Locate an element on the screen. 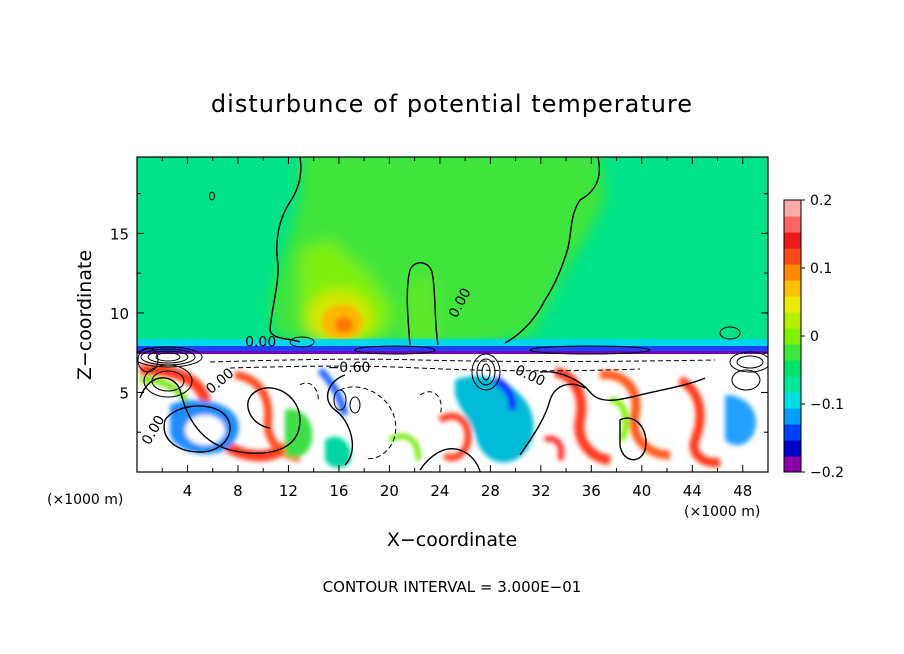  x-tick-label: 8 is located at coordinates (238, 491).